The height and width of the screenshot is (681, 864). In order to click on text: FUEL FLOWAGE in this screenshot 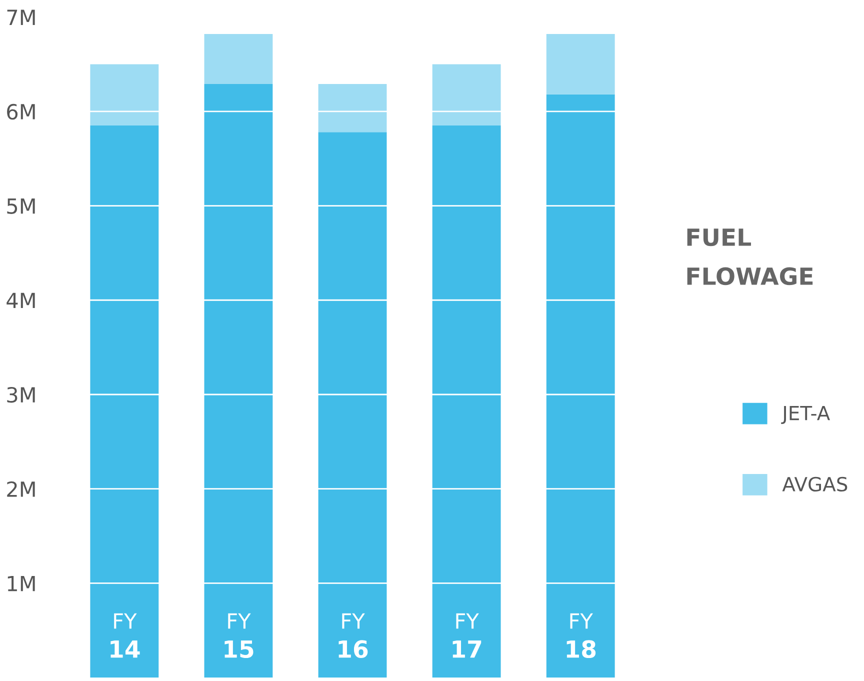, I will do `click(750, 257)`.